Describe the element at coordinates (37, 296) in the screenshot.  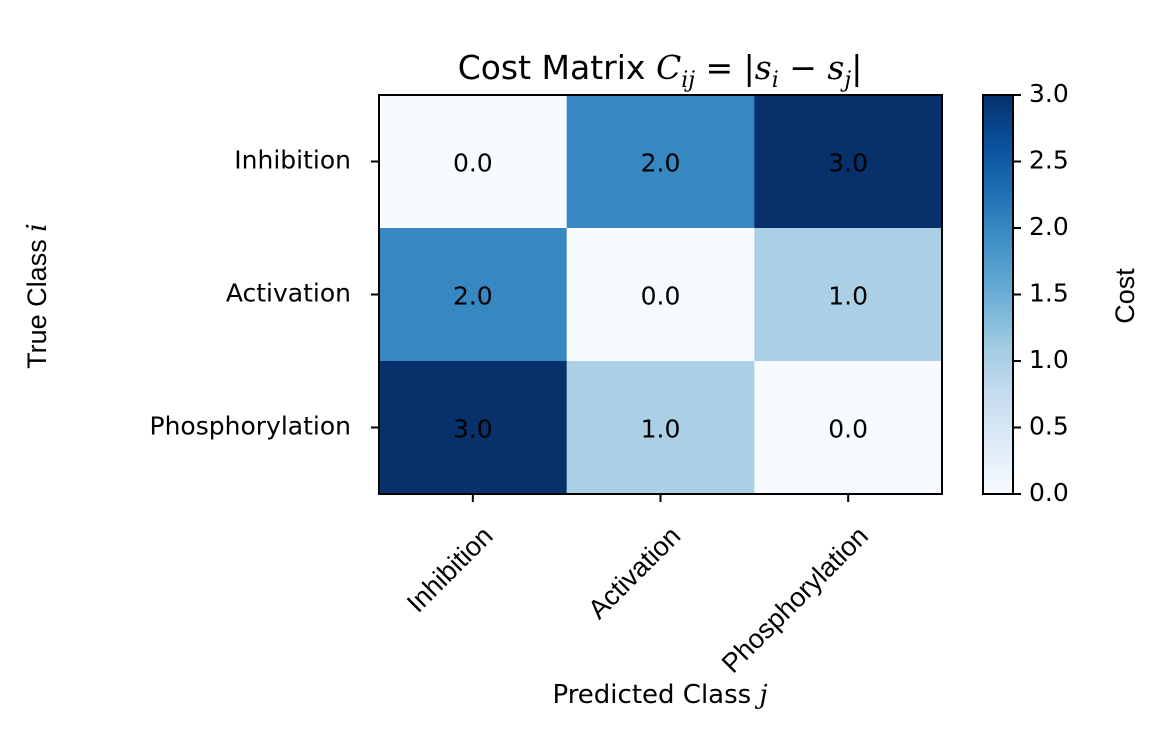
I see `y-axis-label: True Class i` at that location.